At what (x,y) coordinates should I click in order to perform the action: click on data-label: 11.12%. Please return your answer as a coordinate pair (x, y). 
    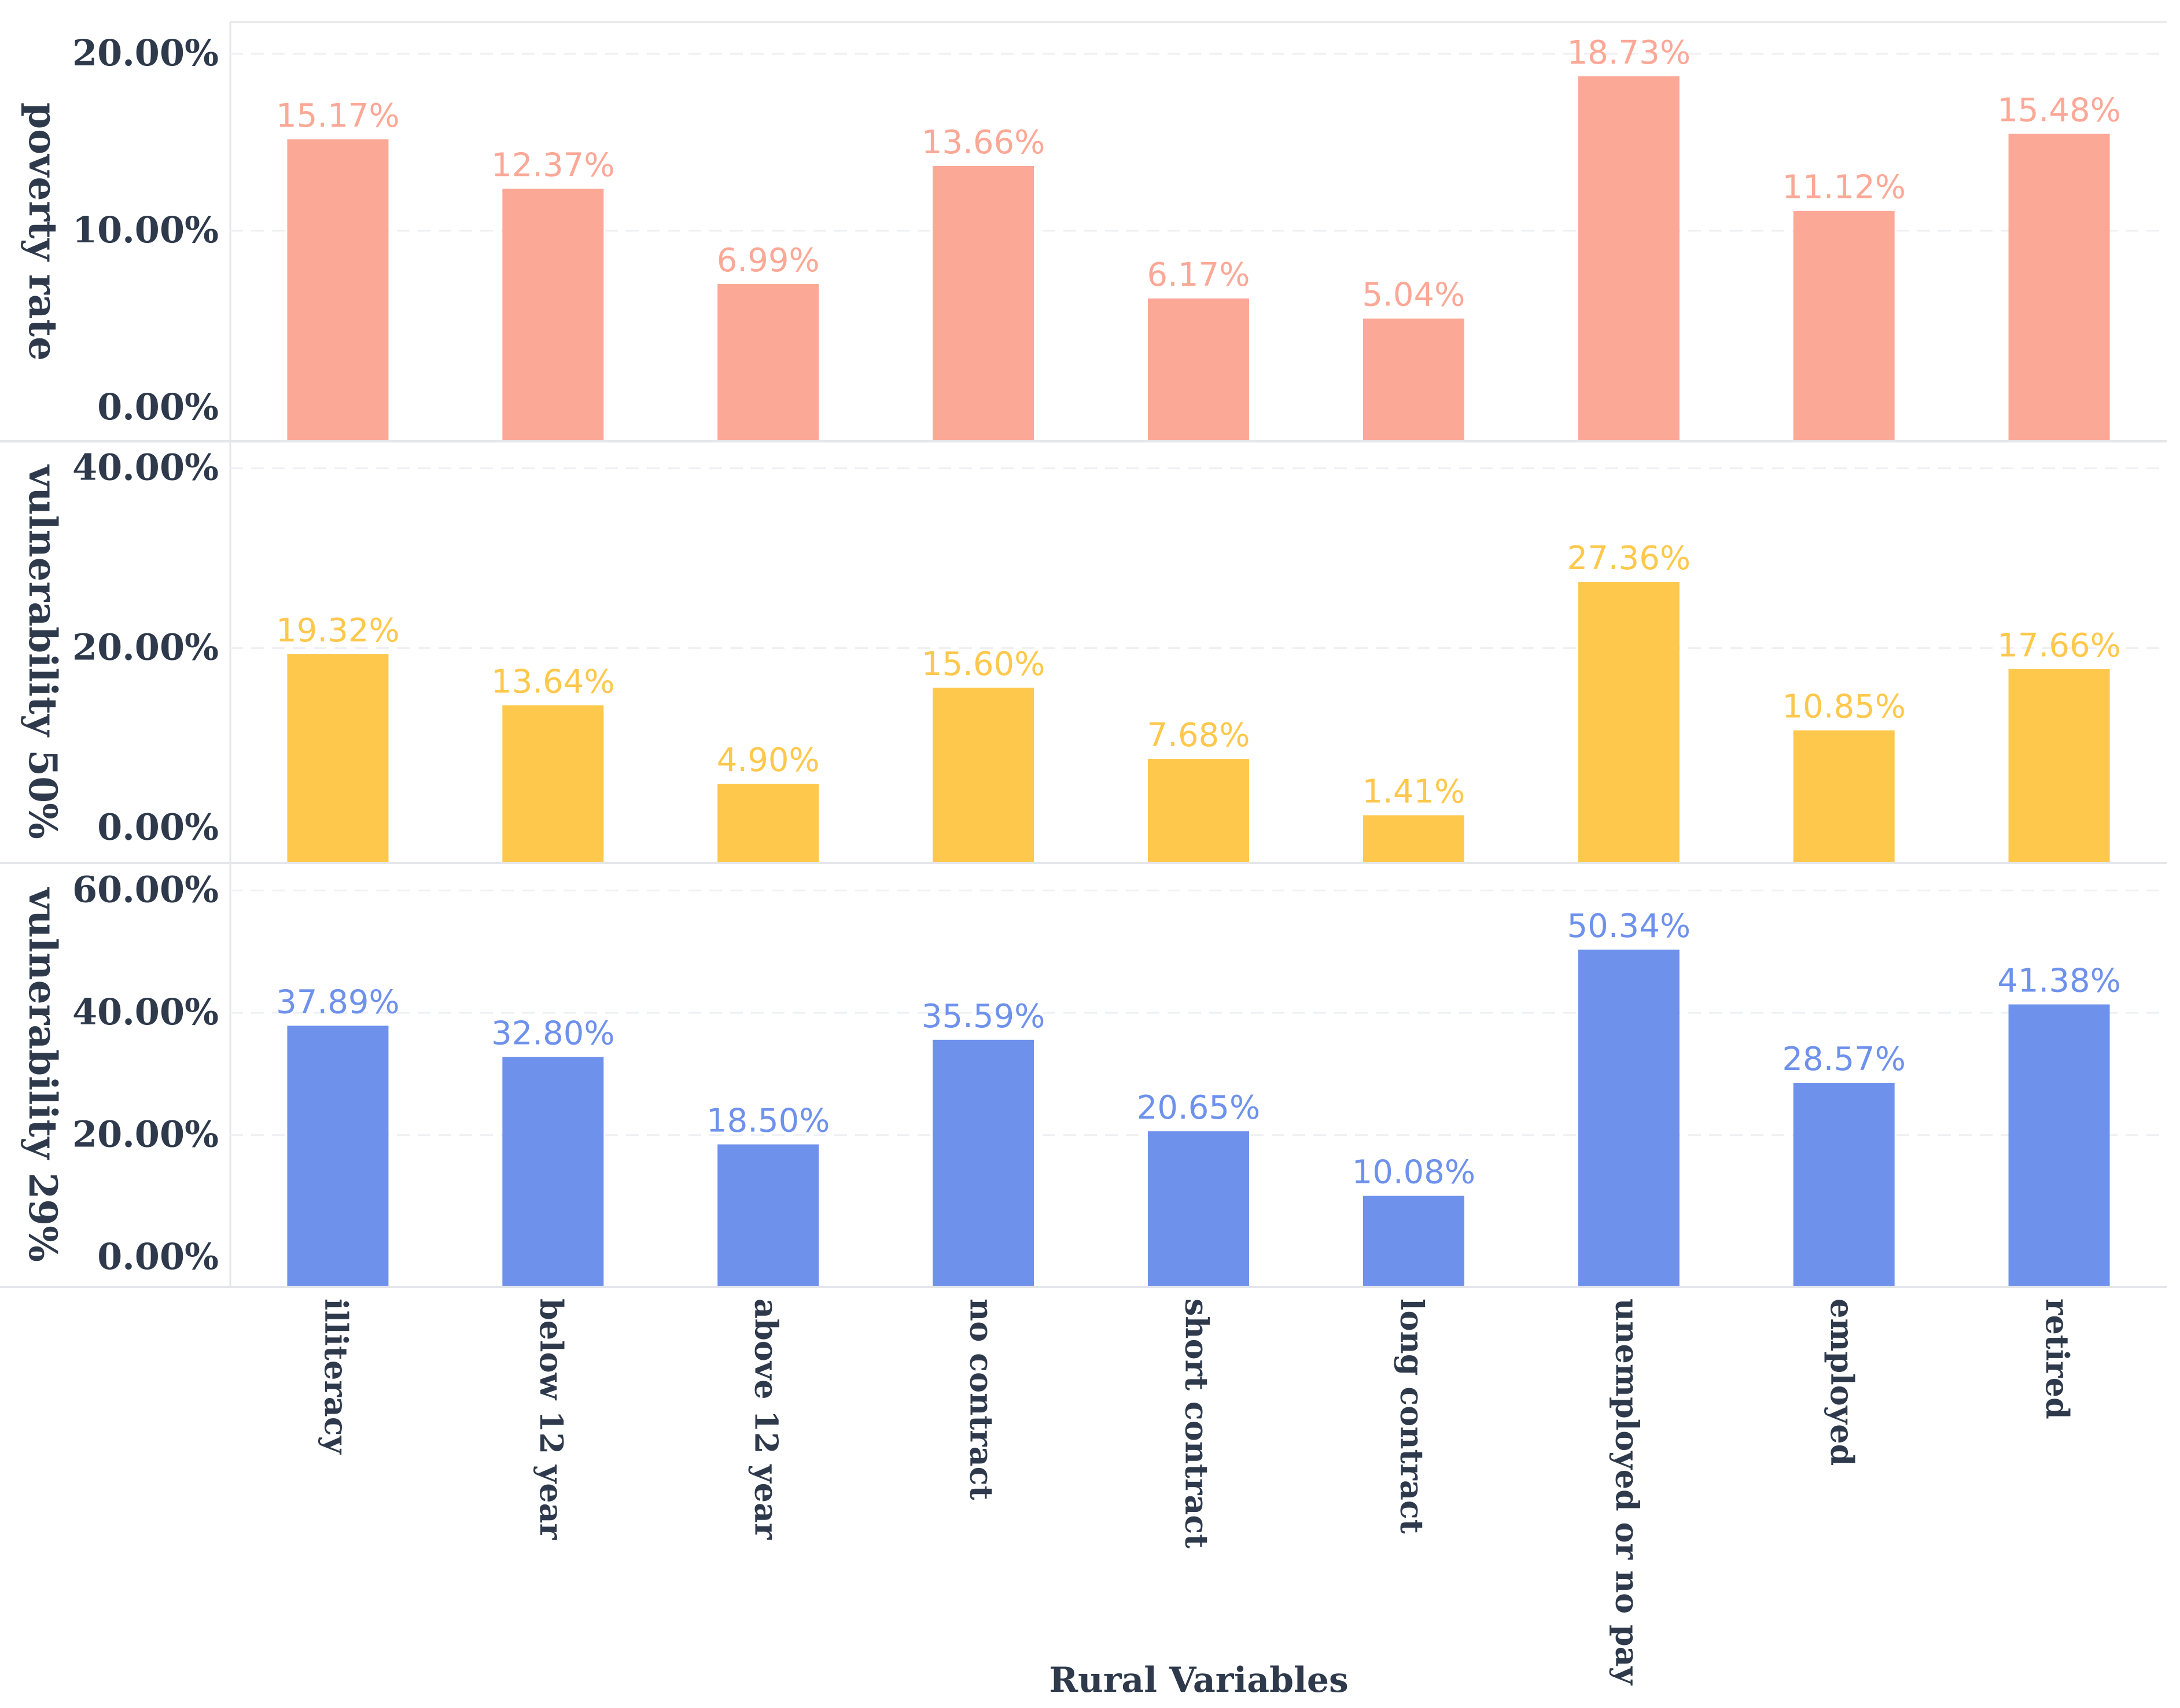
    Looking at the image, I should click on (1844, 188).